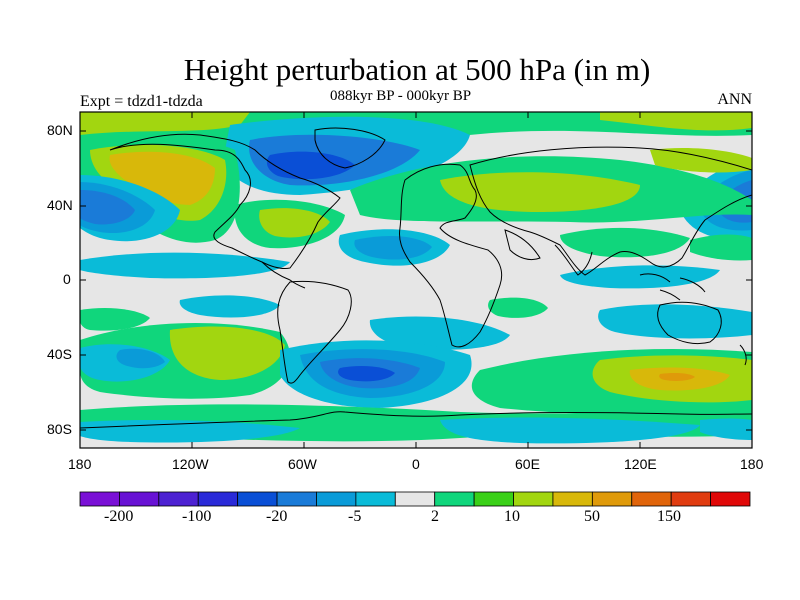 The height and width of the screenshot is (600, 800). What do you see at coordinates (640, 464) in the screenshot?
I see `lon-label-120e: 120E` at bounding box center [640, 464].